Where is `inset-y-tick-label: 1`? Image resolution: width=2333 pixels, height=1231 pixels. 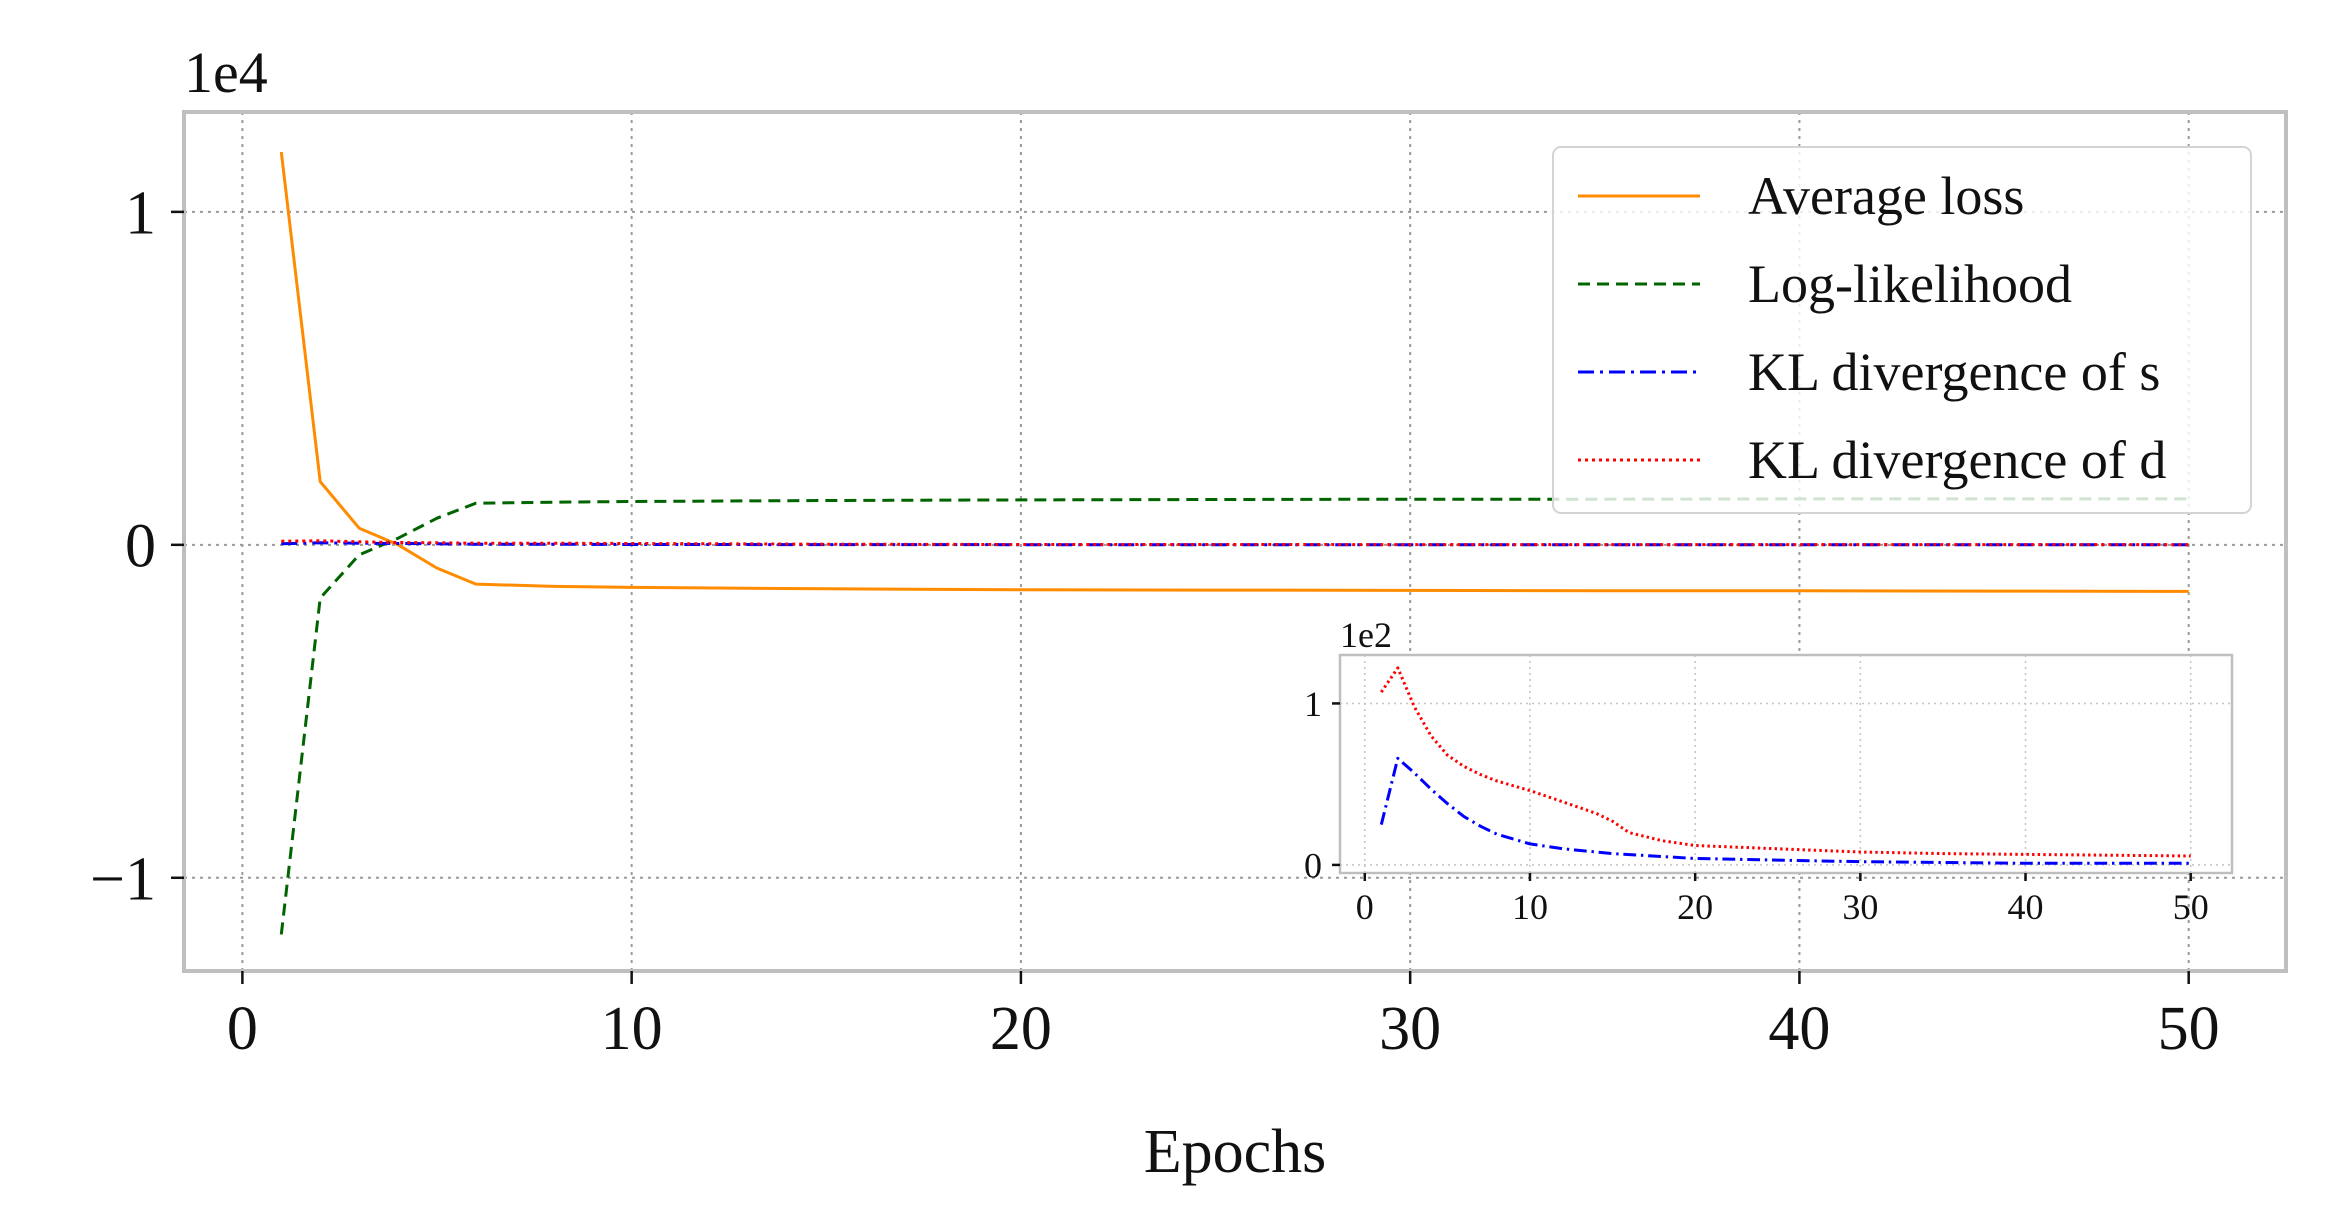 inset-y-tick-label: 1 is located at coordinates (1313, 704).